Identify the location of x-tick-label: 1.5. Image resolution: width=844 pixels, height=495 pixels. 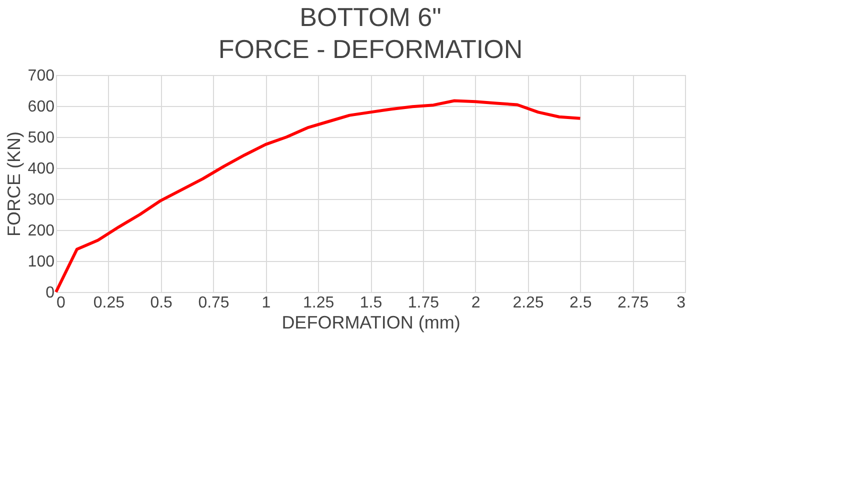
(371, 303).